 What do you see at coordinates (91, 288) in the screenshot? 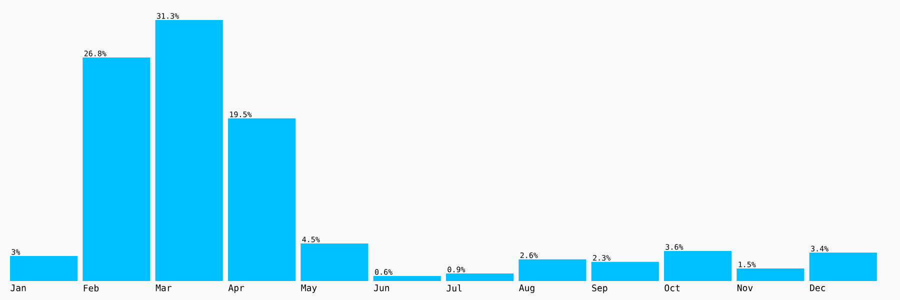
I see `x-tick-label: Feb` at bounding box center [91, 288].